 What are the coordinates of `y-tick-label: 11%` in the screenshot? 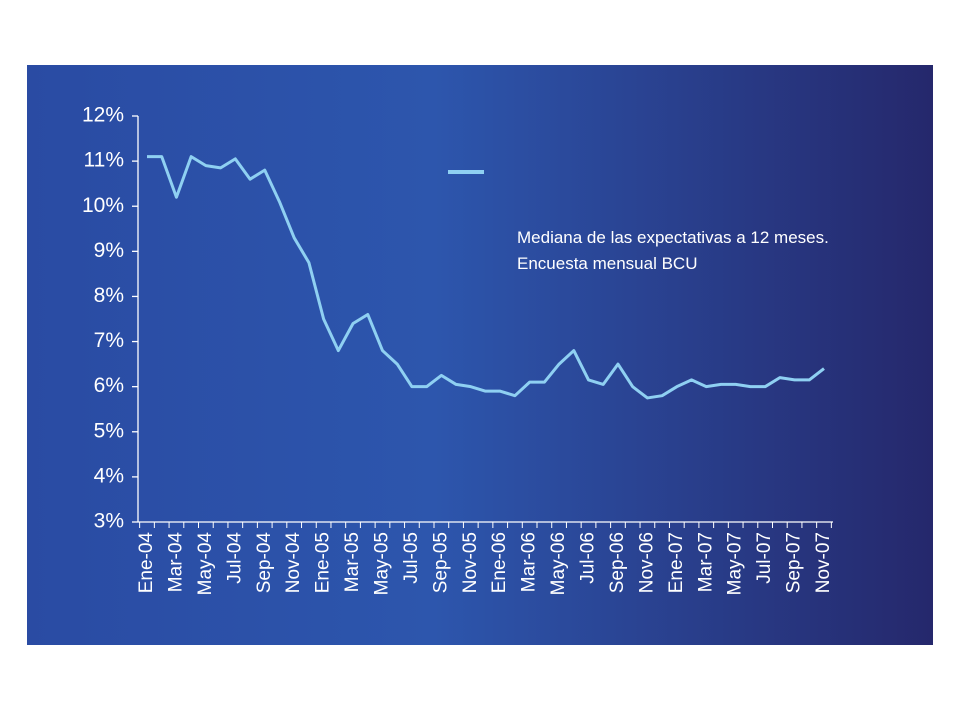 It's located at (104, 160).